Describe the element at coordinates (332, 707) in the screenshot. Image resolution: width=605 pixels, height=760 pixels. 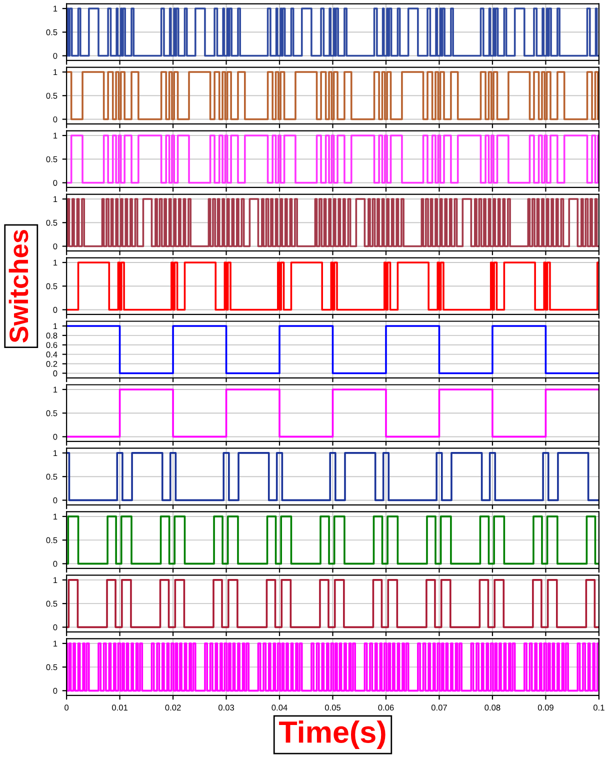
I see `x-tick-label: 0.05` at that location.